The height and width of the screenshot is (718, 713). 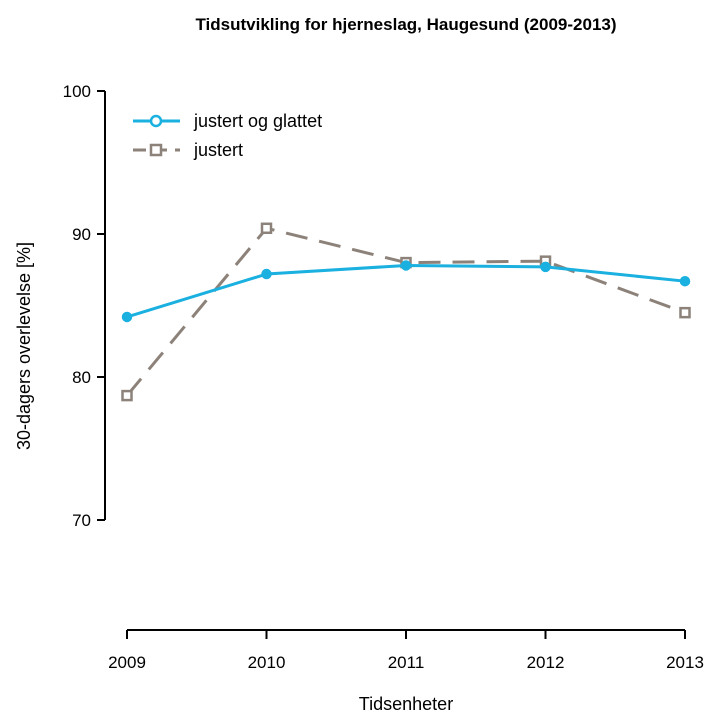 What do you see at coordinates (685, 662) in the screenshot?
I see `x-tick-label: 2013` at bounding box center [685, 662].